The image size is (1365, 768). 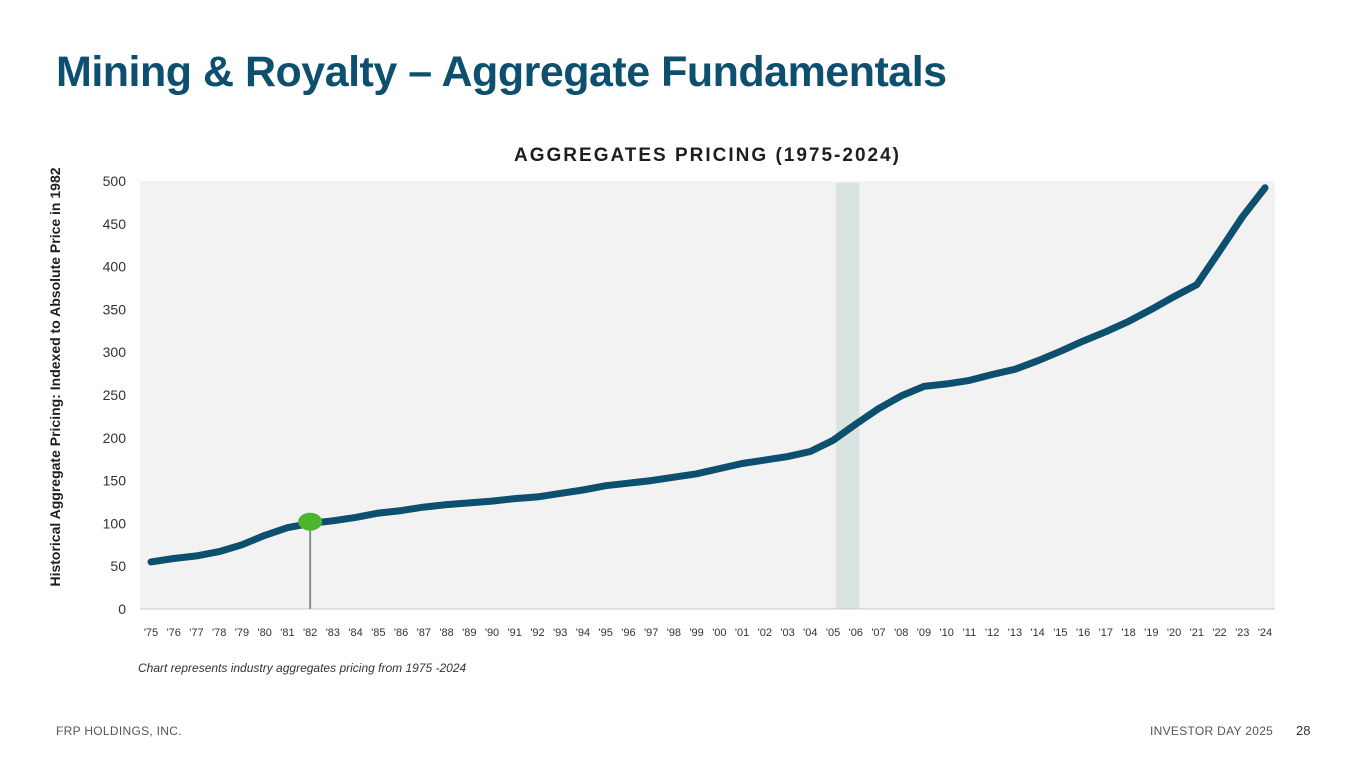 I want to click on x-tick-label: '93, so click(x=560, y=633).